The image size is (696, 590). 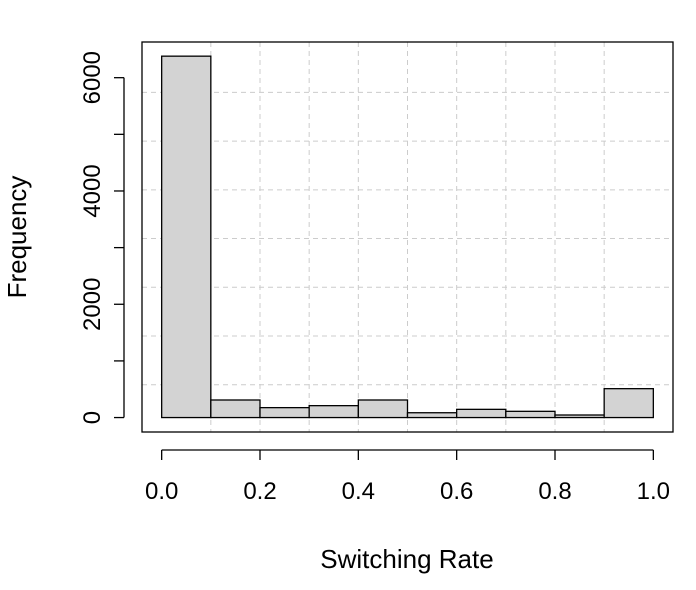 I want to click on x-axis-title: Switching Rate, so click(x=406, y=559).